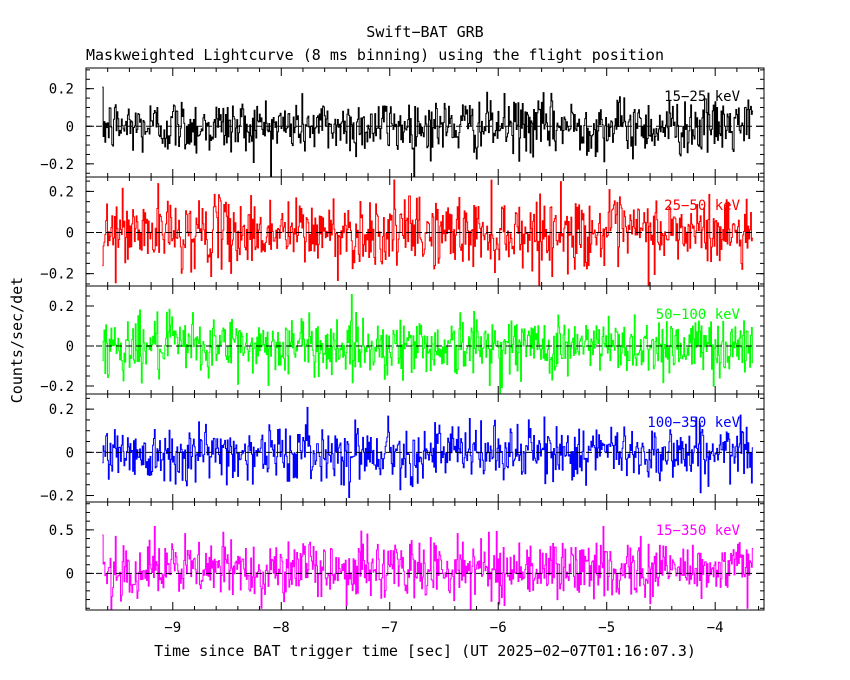 The height and width of the screenshot is (680, 850). I want to click on x-tick-label: −4, so click(715, 628).